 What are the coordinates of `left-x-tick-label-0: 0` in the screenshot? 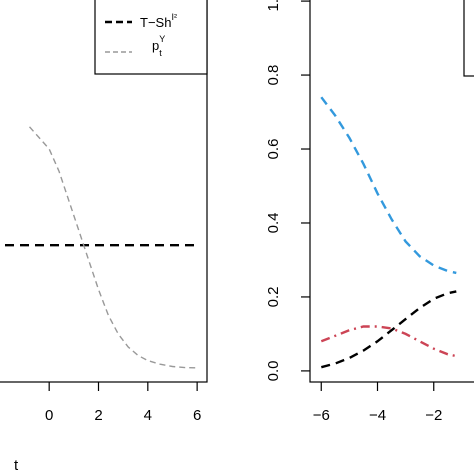 It's located at (49, 415).